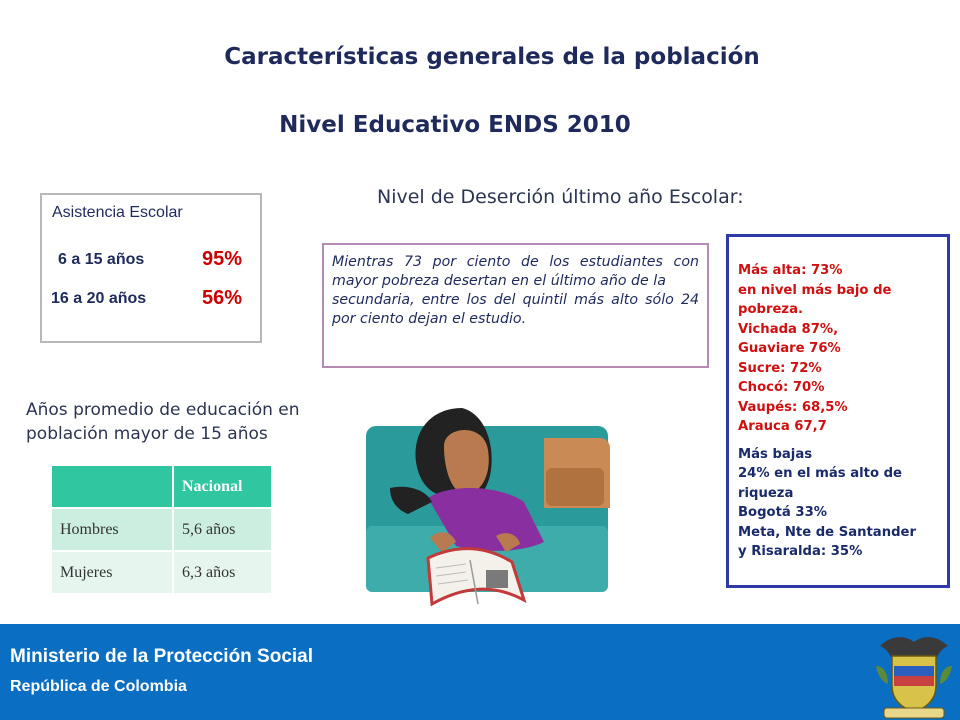 This screenshot has width=960, height=720. What do you see at coordinates (775, 454) in the screenshot?
I see `low-line: Más bajas` at bounding box center [775, 454].